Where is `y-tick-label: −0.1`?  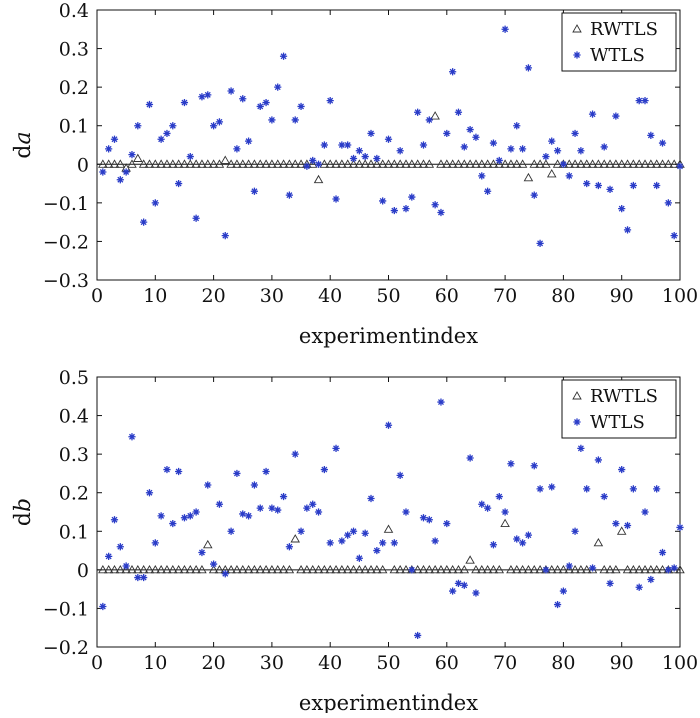 y-tick-label: −0.1 is located at coordinates (66, 609).